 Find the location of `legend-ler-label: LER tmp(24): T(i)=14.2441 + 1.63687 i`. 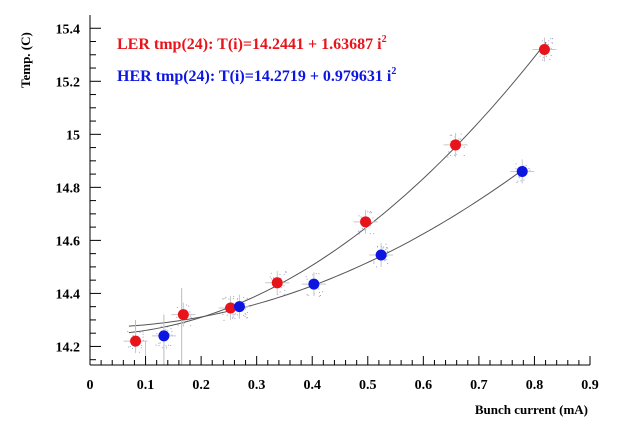

legend-ler-label: LER tmp(24): T(i)=14.2441 + 1.63687 i is located at coordinates (249, 44).